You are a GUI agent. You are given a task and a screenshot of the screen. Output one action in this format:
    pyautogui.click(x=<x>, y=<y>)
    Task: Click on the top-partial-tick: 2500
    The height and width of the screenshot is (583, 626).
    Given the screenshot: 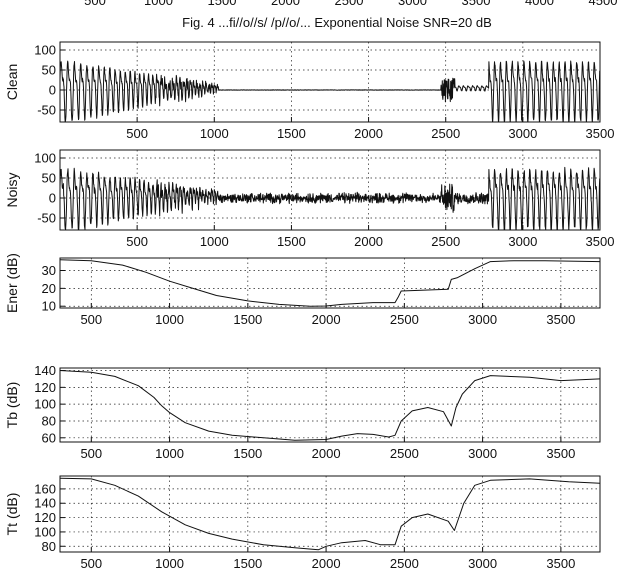 What is the action you would take?
    pyautogui.click(x=349, y=4)
    